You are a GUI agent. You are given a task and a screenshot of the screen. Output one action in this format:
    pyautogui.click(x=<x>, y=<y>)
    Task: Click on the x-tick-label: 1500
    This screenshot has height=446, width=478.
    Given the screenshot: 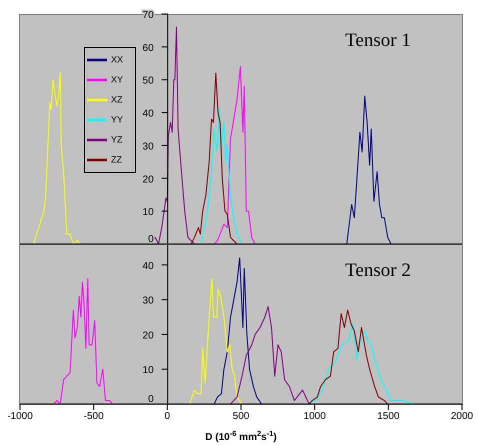 What is the action you would take?
    pyautogui.click(x=388, y=416)
    